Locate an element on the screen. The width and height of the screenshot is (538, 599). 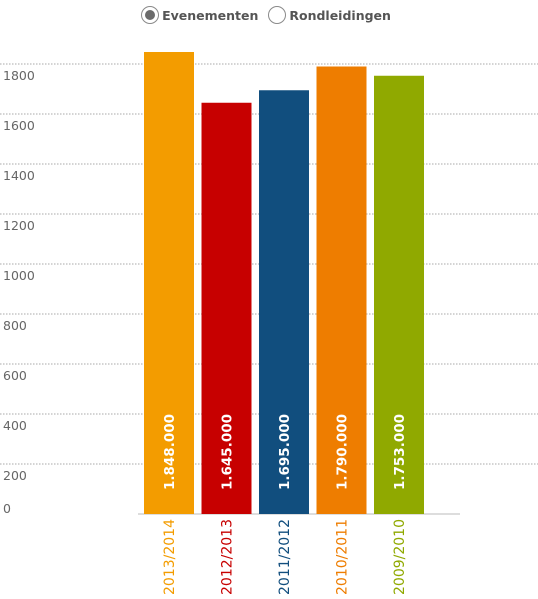
y-tick-label: 1000 is located at coordinates (19, 275).